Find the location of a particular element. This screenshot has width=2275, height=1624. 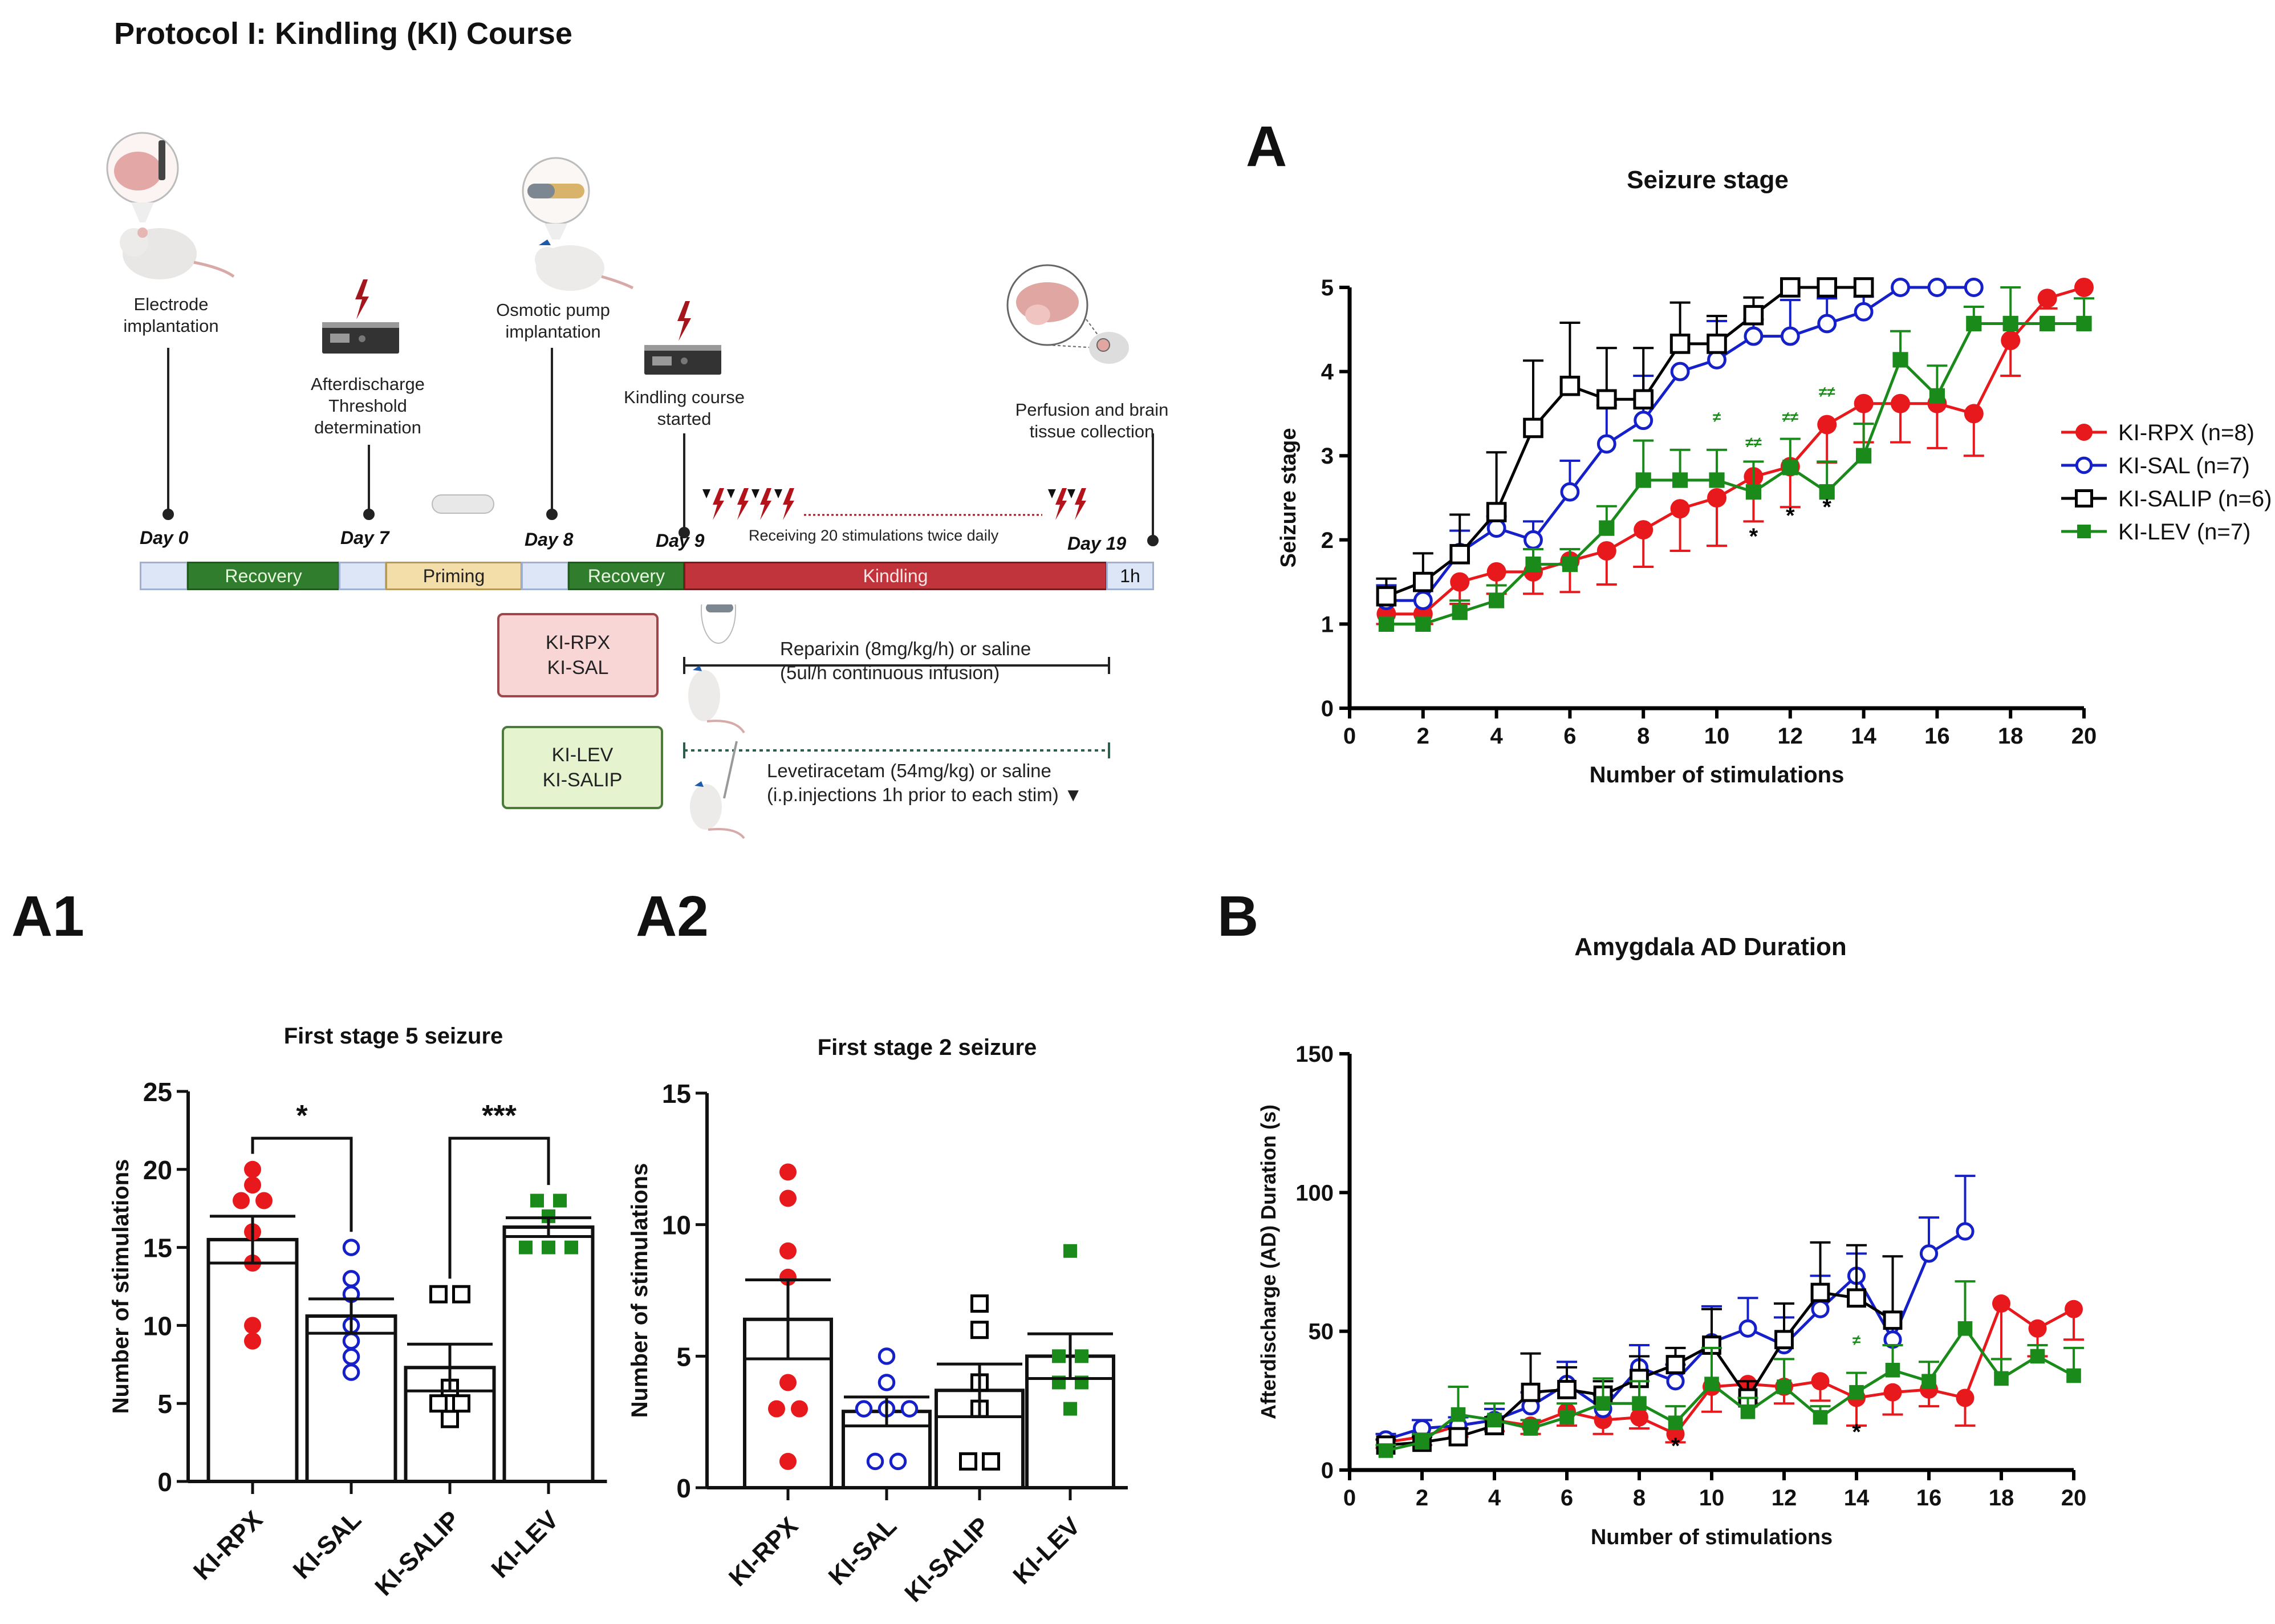

bar-group-sal: KI-SAL is located at coordinates (342, 1412).